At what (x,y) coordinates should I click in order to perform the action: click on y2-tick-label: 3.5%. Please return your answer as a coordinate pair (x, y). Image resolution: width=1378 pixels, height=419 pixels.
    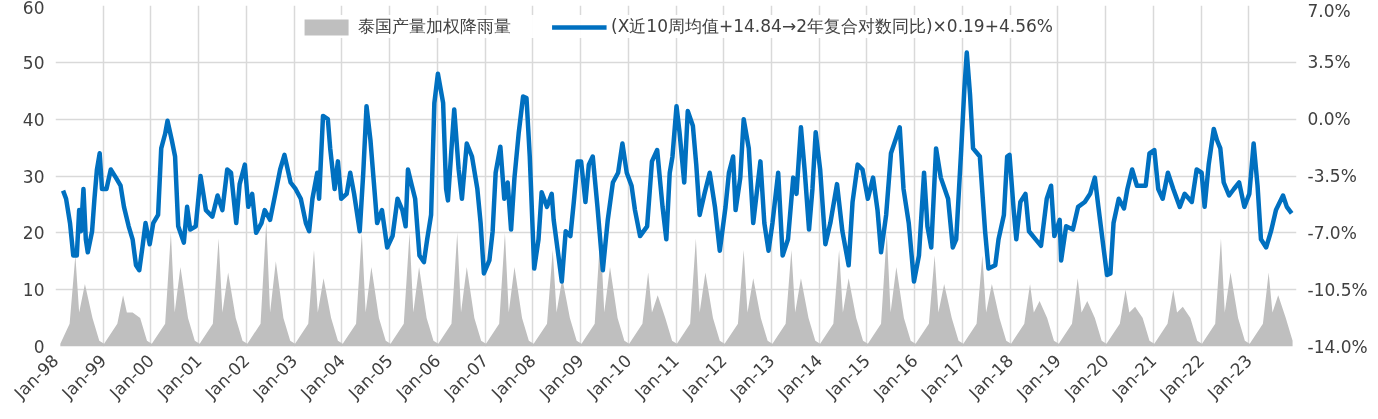
    Looking at the image, I should click on (1329, 62).